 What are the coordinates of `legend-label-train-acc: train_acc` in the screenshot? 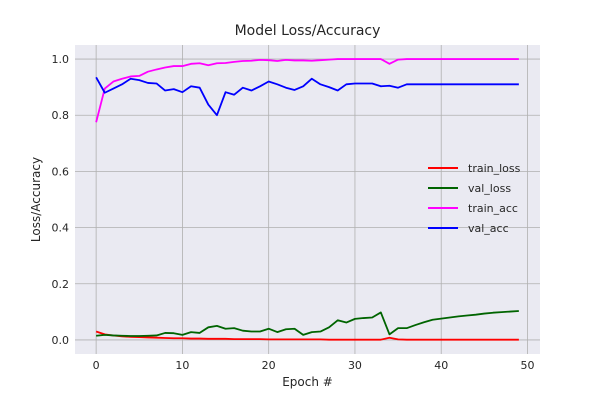 It's located at (493, 208).